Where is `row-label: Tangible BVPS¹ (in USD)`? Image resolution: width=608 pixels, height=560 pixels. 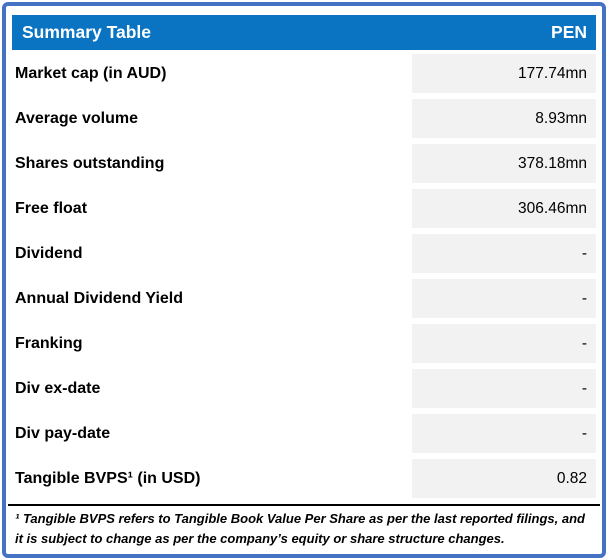
row-label: Tangible BVPS¹ (in USD) is located at coordinates (108, 478).